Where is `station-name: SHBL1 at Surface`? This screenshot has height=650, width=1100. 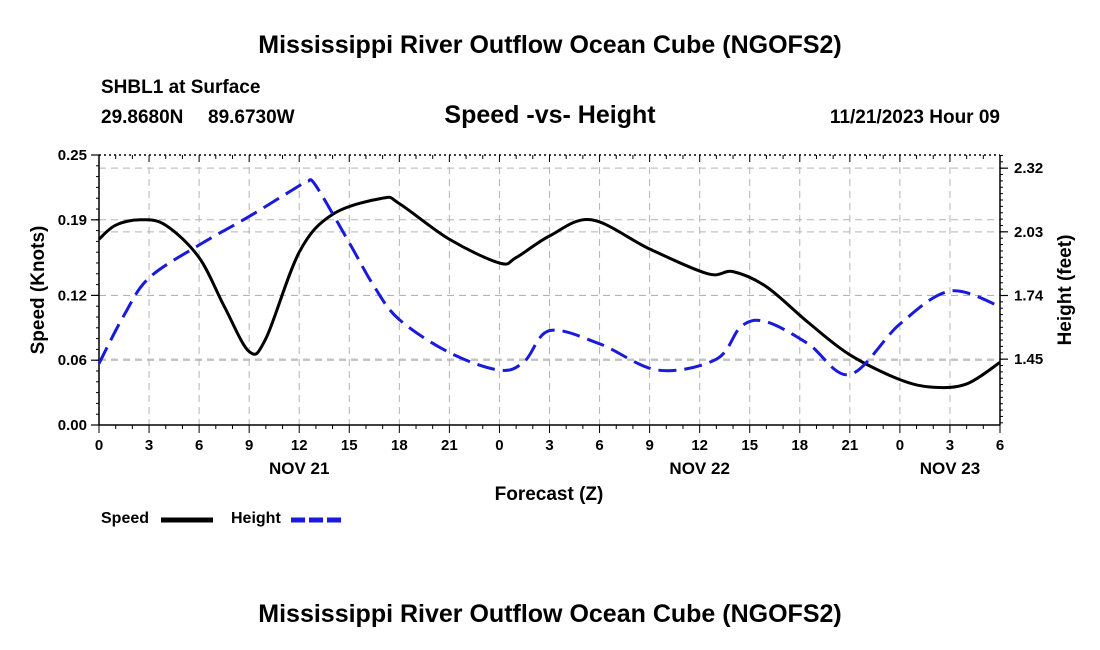 station-name: SHBL1 at Surface is located at coordinates (181, 87).